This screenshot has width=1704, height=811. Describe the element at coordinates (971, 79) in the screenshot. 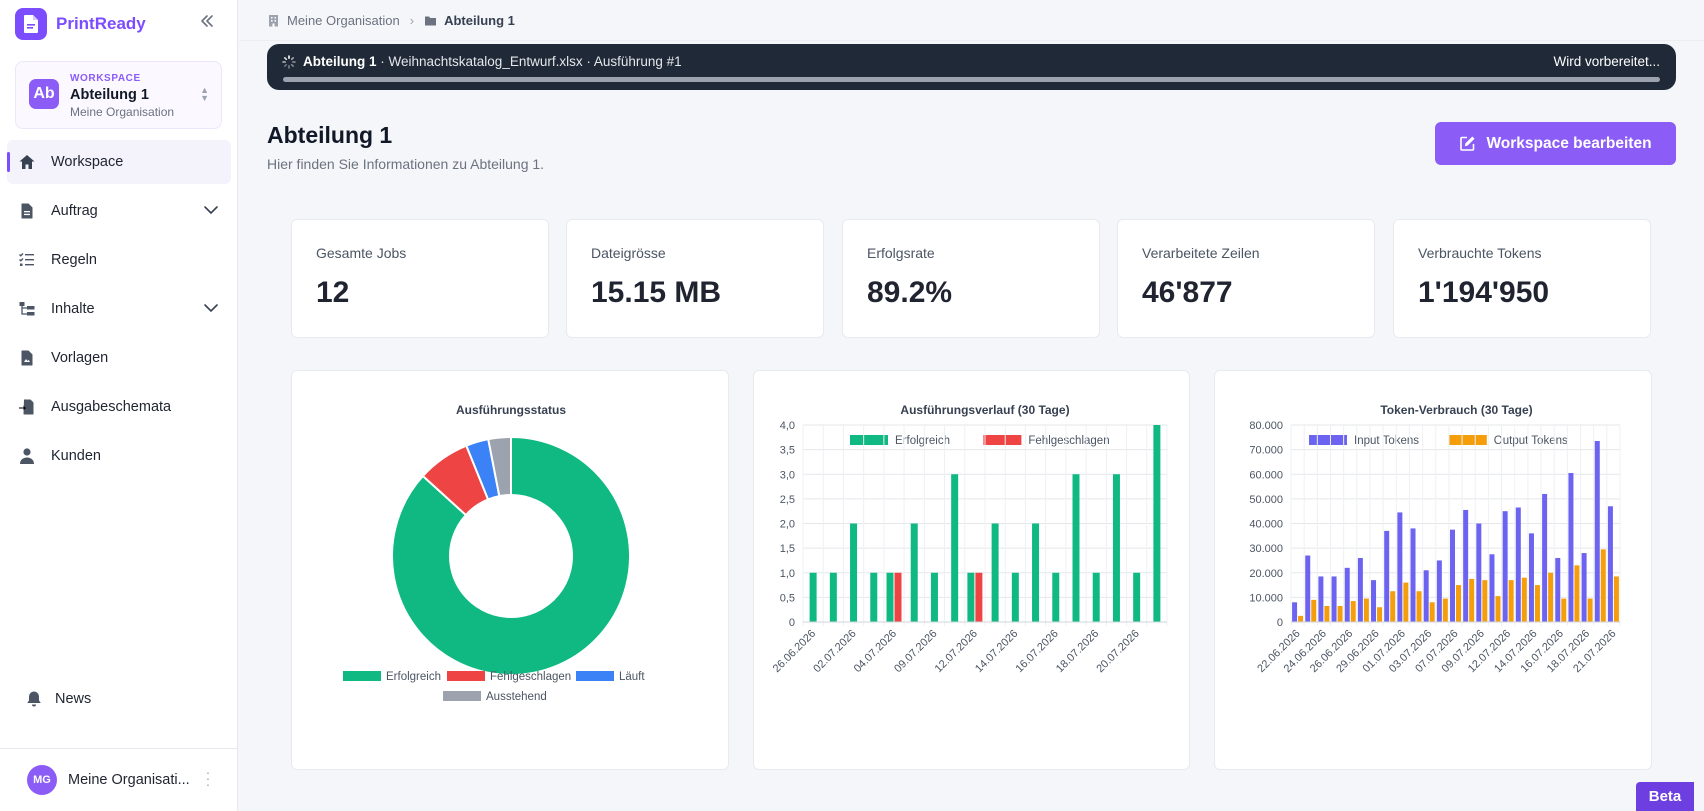

I see `execution-progress-bar` at that location.